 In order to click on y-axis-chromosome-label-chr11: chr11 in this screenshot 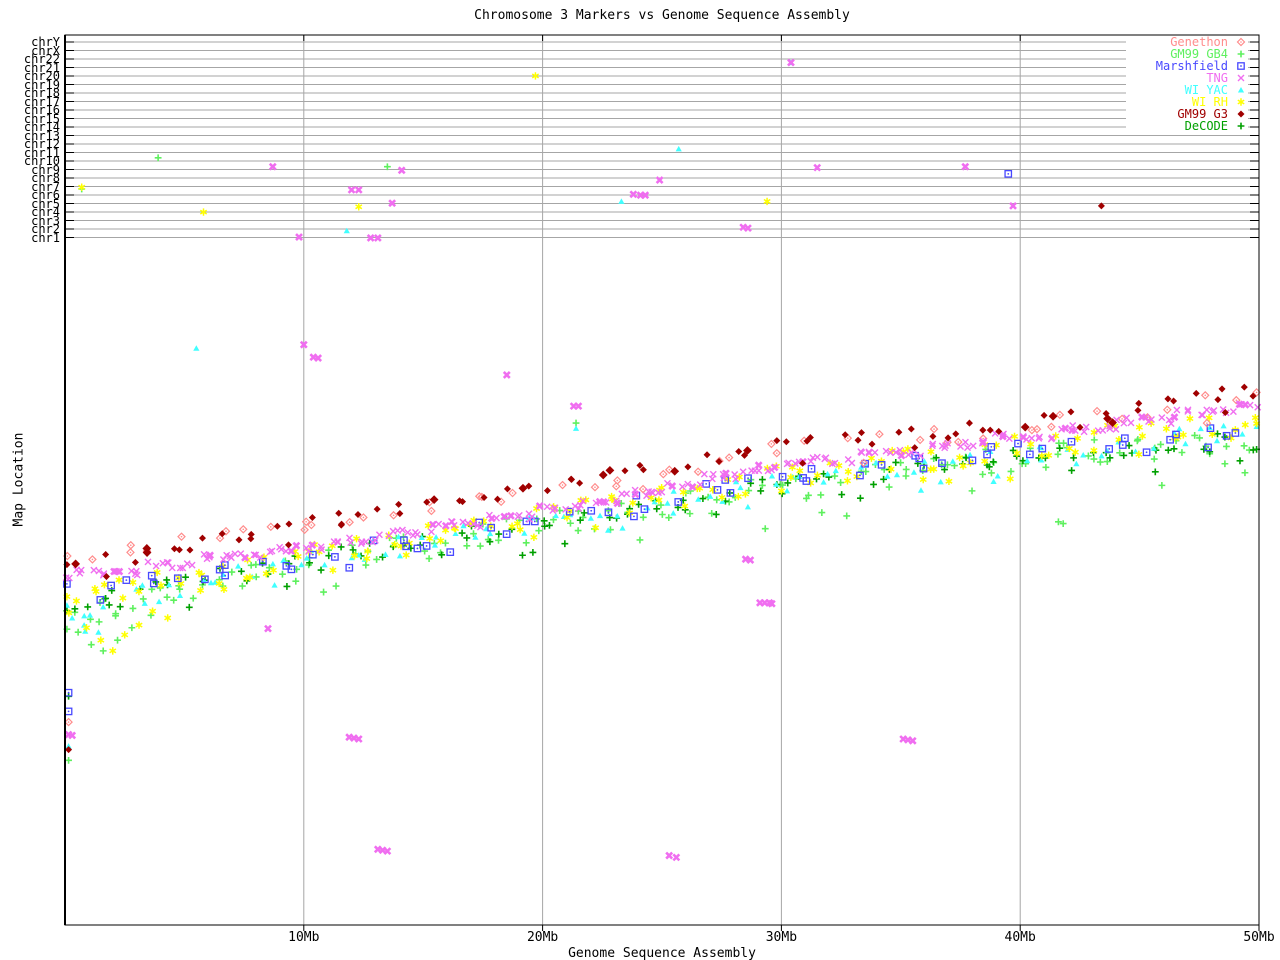, I will do `click(41, 152)`.